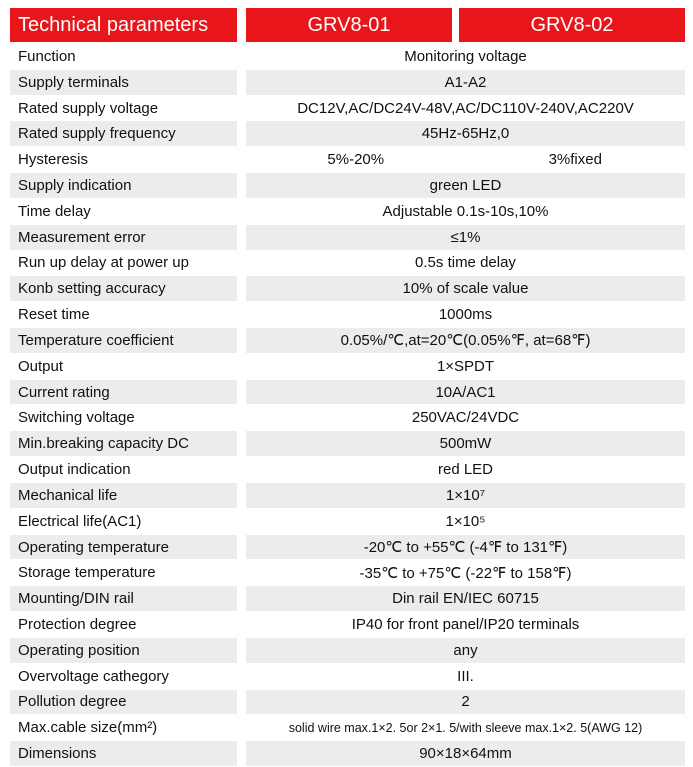 This screenshot has height=767, width=693. Describe the element at coordinates (88, 108) in the screenshot. I see `row-label: Rated supply voltage` at that location.